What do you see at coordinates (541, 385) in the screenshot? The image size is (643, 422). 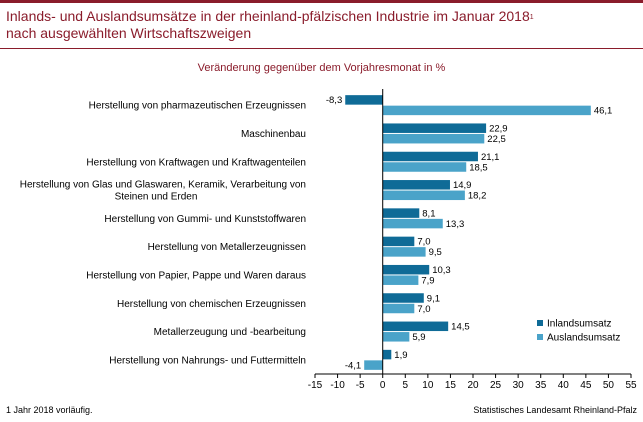 I see `x-tick-label-10: 35` at bounding box center [541, 385].